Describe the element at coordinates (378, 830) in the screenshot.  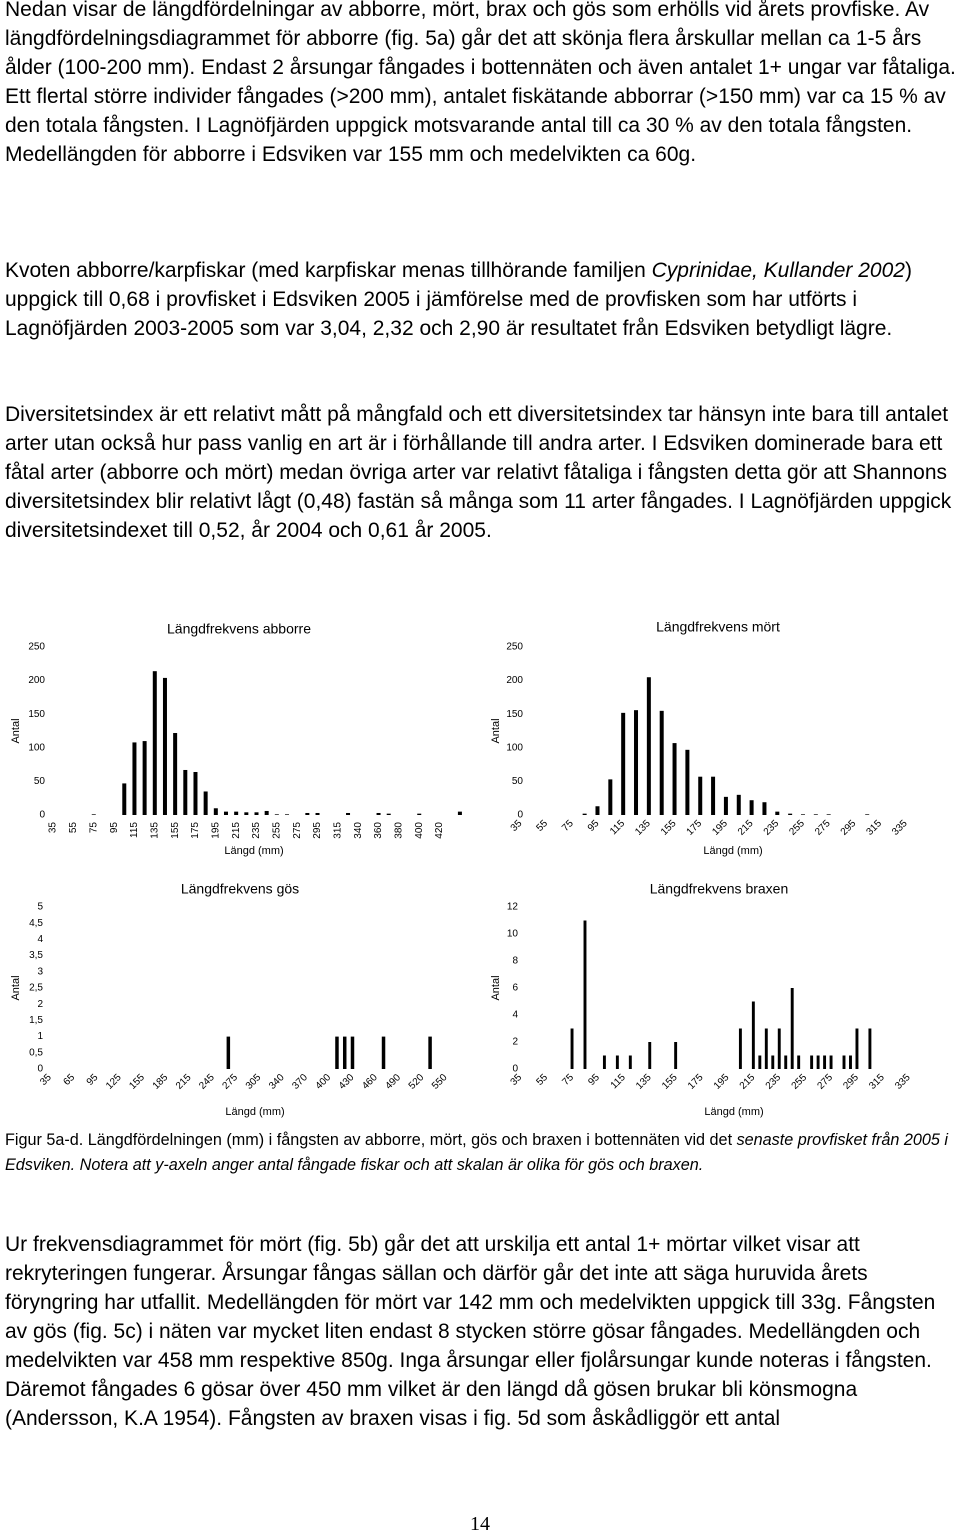
I see `x-tick-label: 360` at that location.